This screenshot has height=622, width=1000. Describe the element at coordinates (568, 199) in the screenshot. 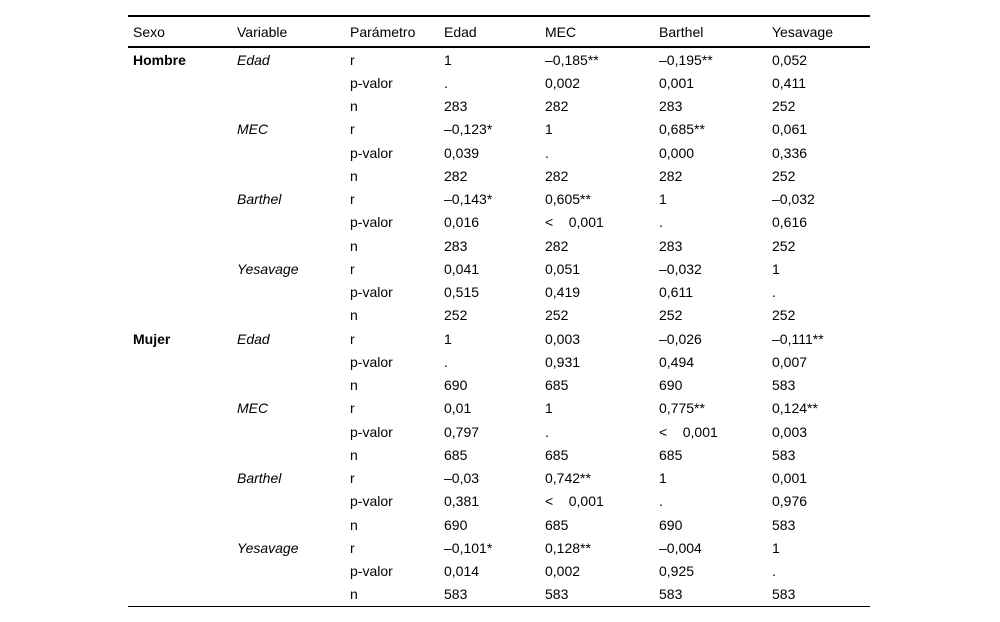

I see `value-cell: 0,605**` at that location.